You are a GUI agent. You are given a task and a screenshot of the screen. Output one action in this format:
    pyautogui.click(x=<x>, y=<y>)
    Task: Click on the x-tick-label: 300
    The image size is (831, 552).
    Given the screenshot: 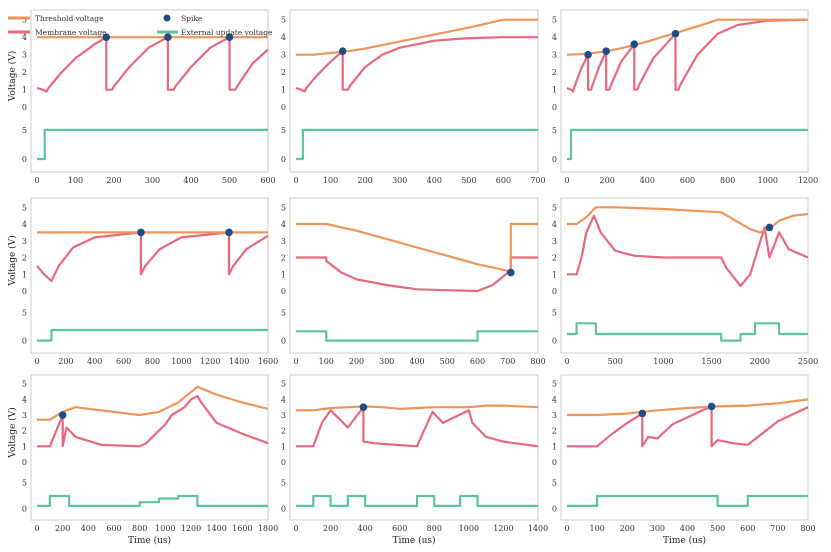 What is the action you would take?
    pyautogui.click(x=399, y=180)
    